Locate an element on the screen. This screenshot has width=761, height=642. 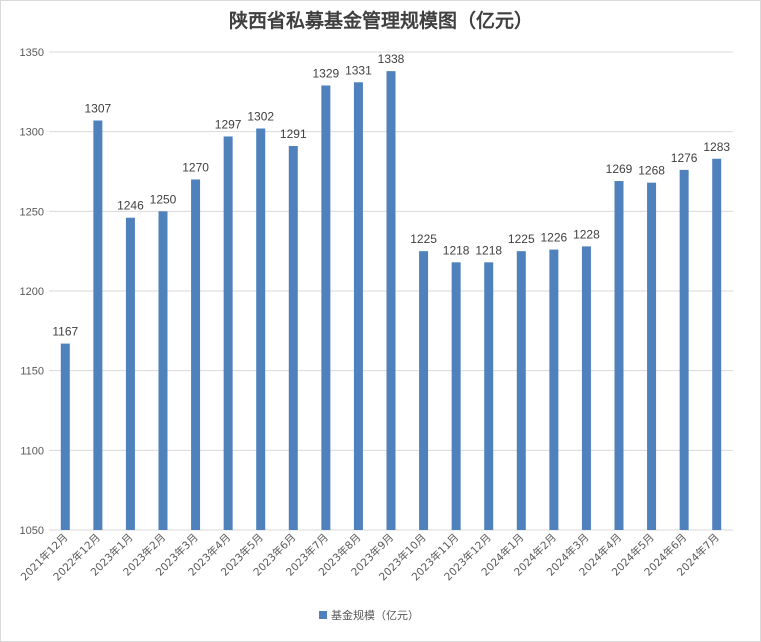
data-label: 1331 is located at coordinates (358, 70).